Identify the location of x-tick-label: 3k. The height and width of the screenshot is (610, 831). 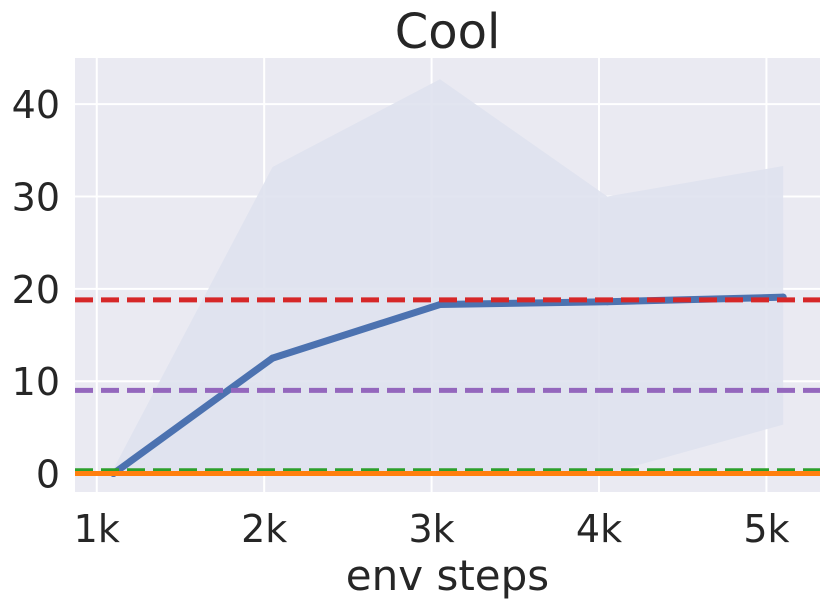
(432, 529).